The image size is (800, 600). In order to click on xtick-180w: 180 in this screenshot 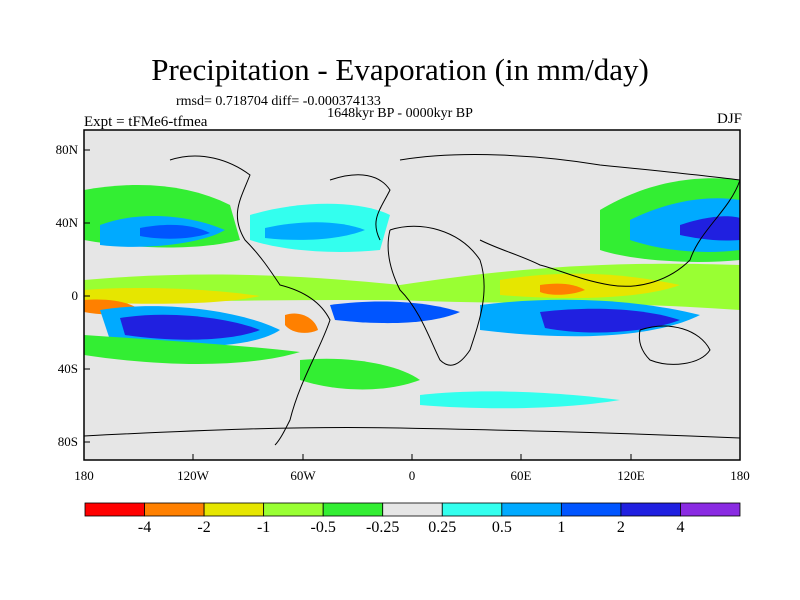, I will do `click(84, 475)`.